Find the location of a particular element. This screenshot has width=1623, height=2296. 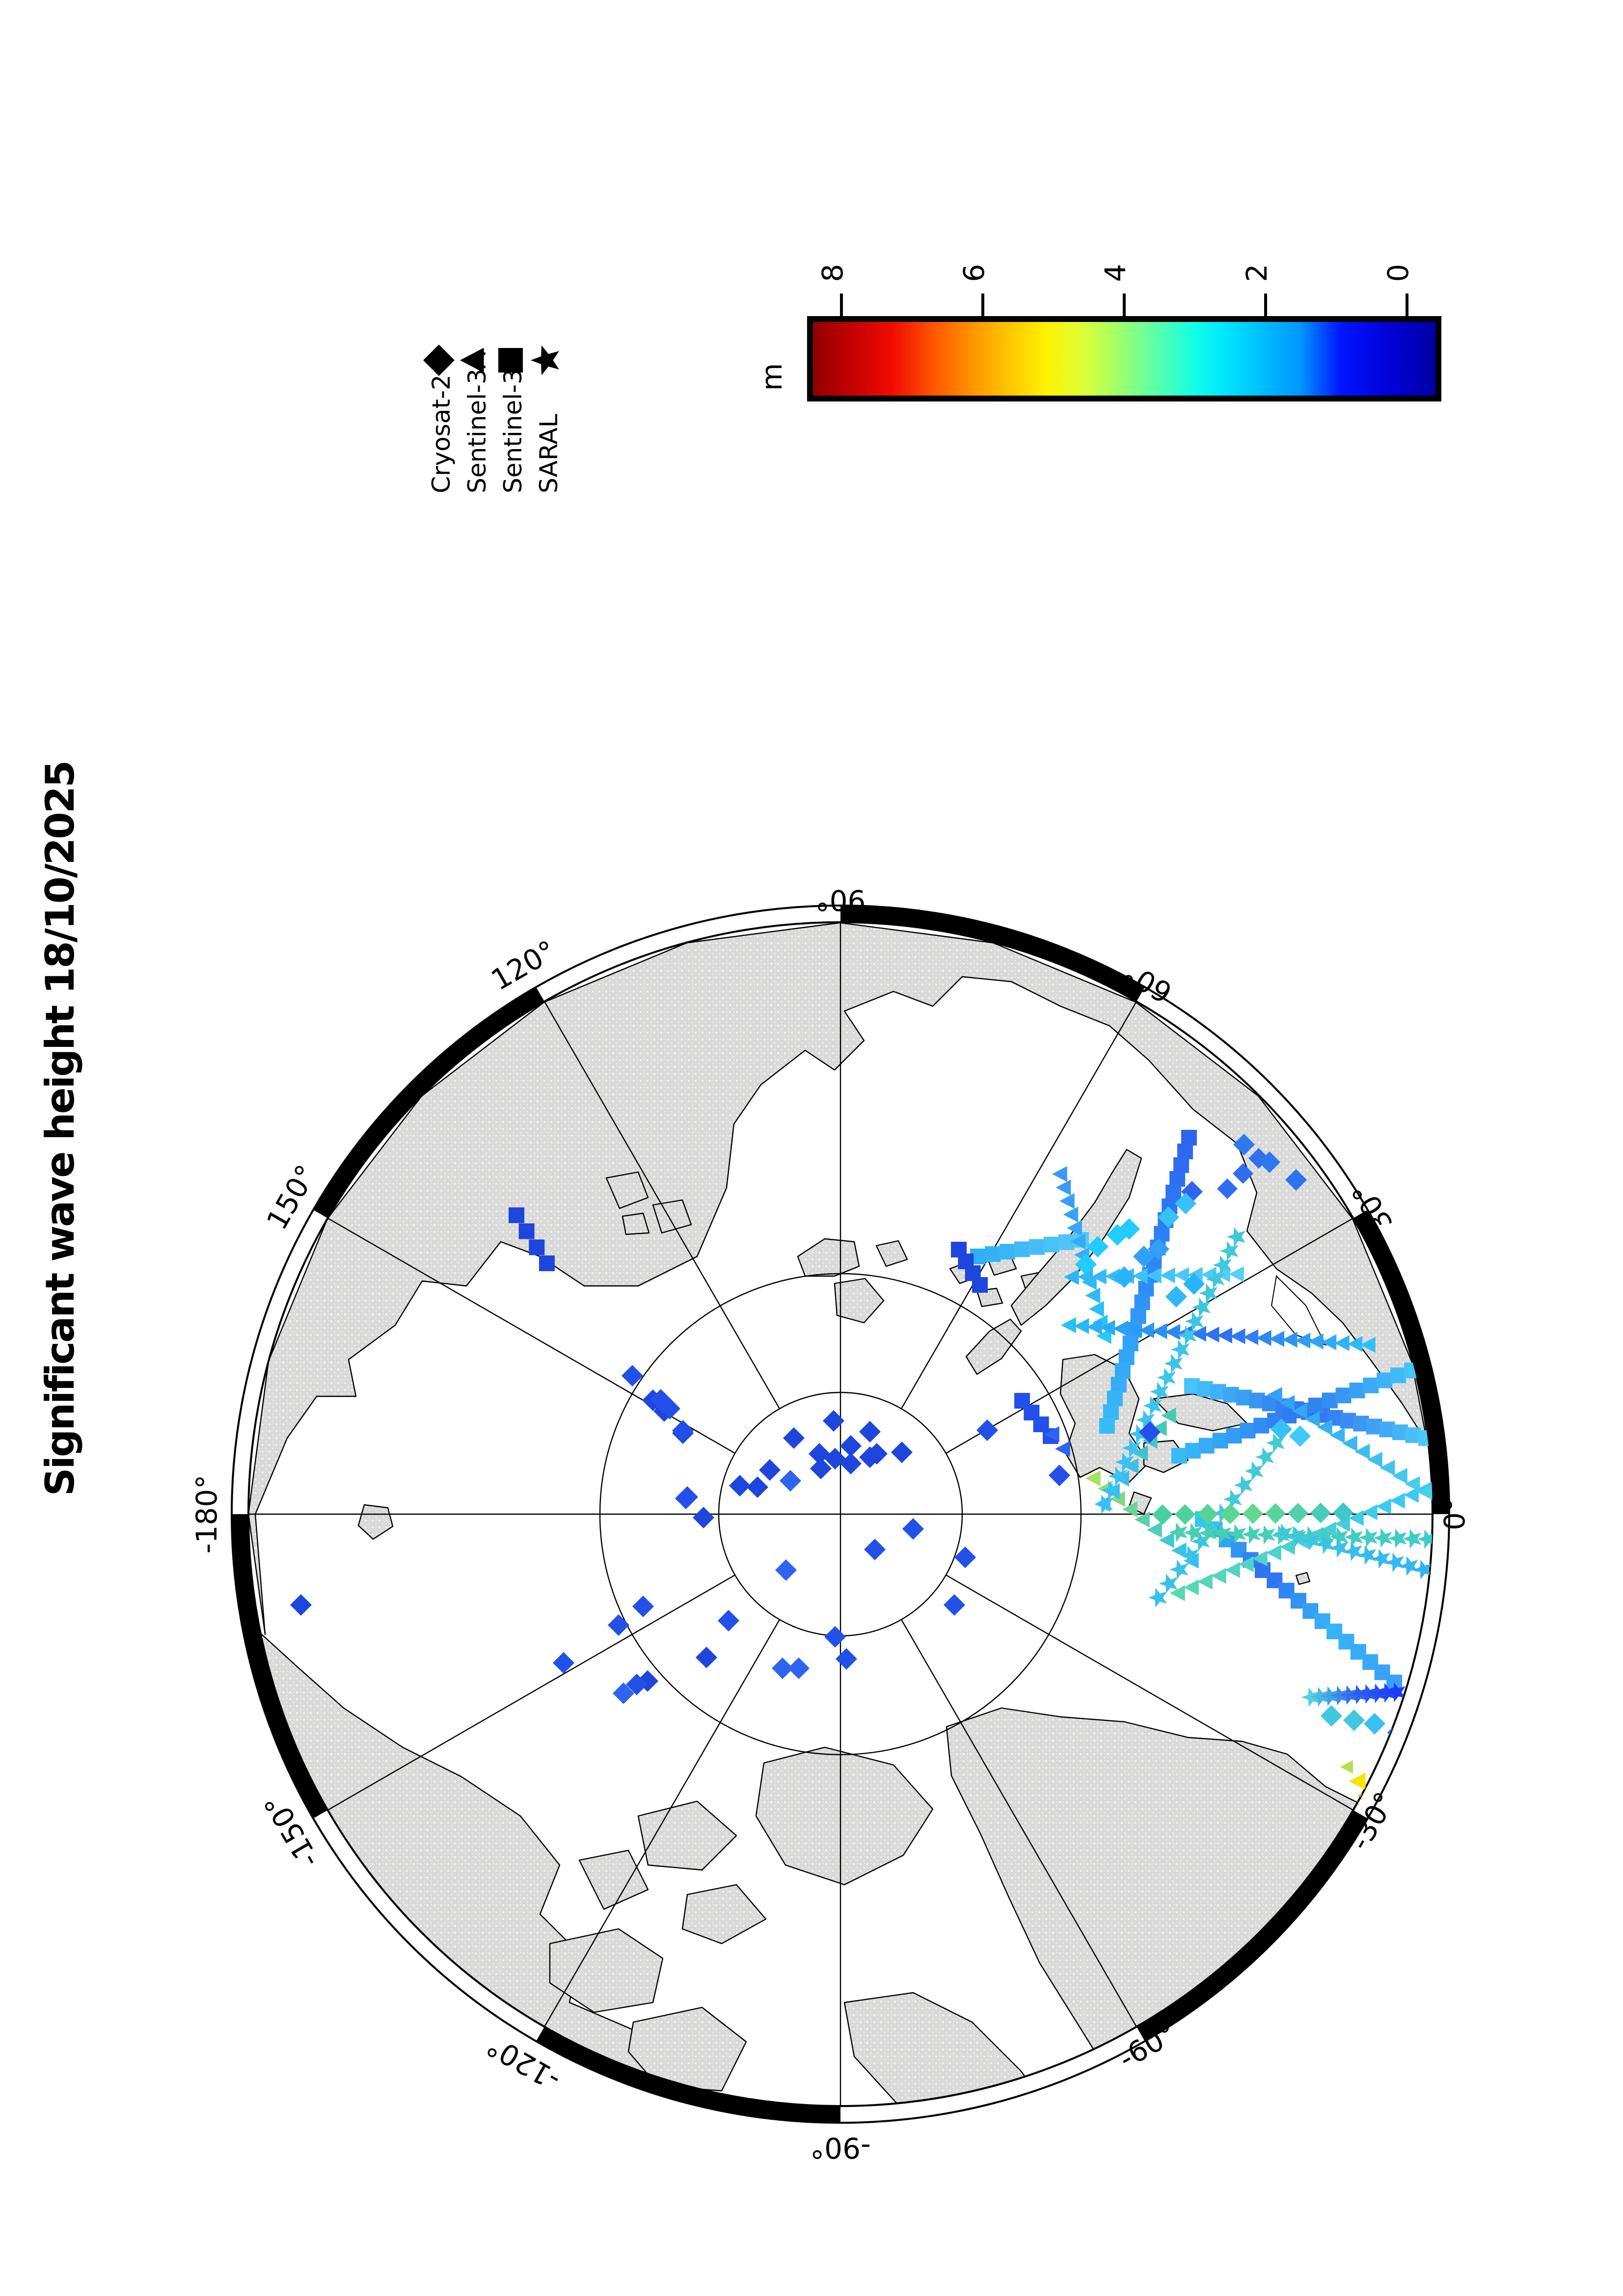

water-white_sea is located at coordinates (1298, 1311).